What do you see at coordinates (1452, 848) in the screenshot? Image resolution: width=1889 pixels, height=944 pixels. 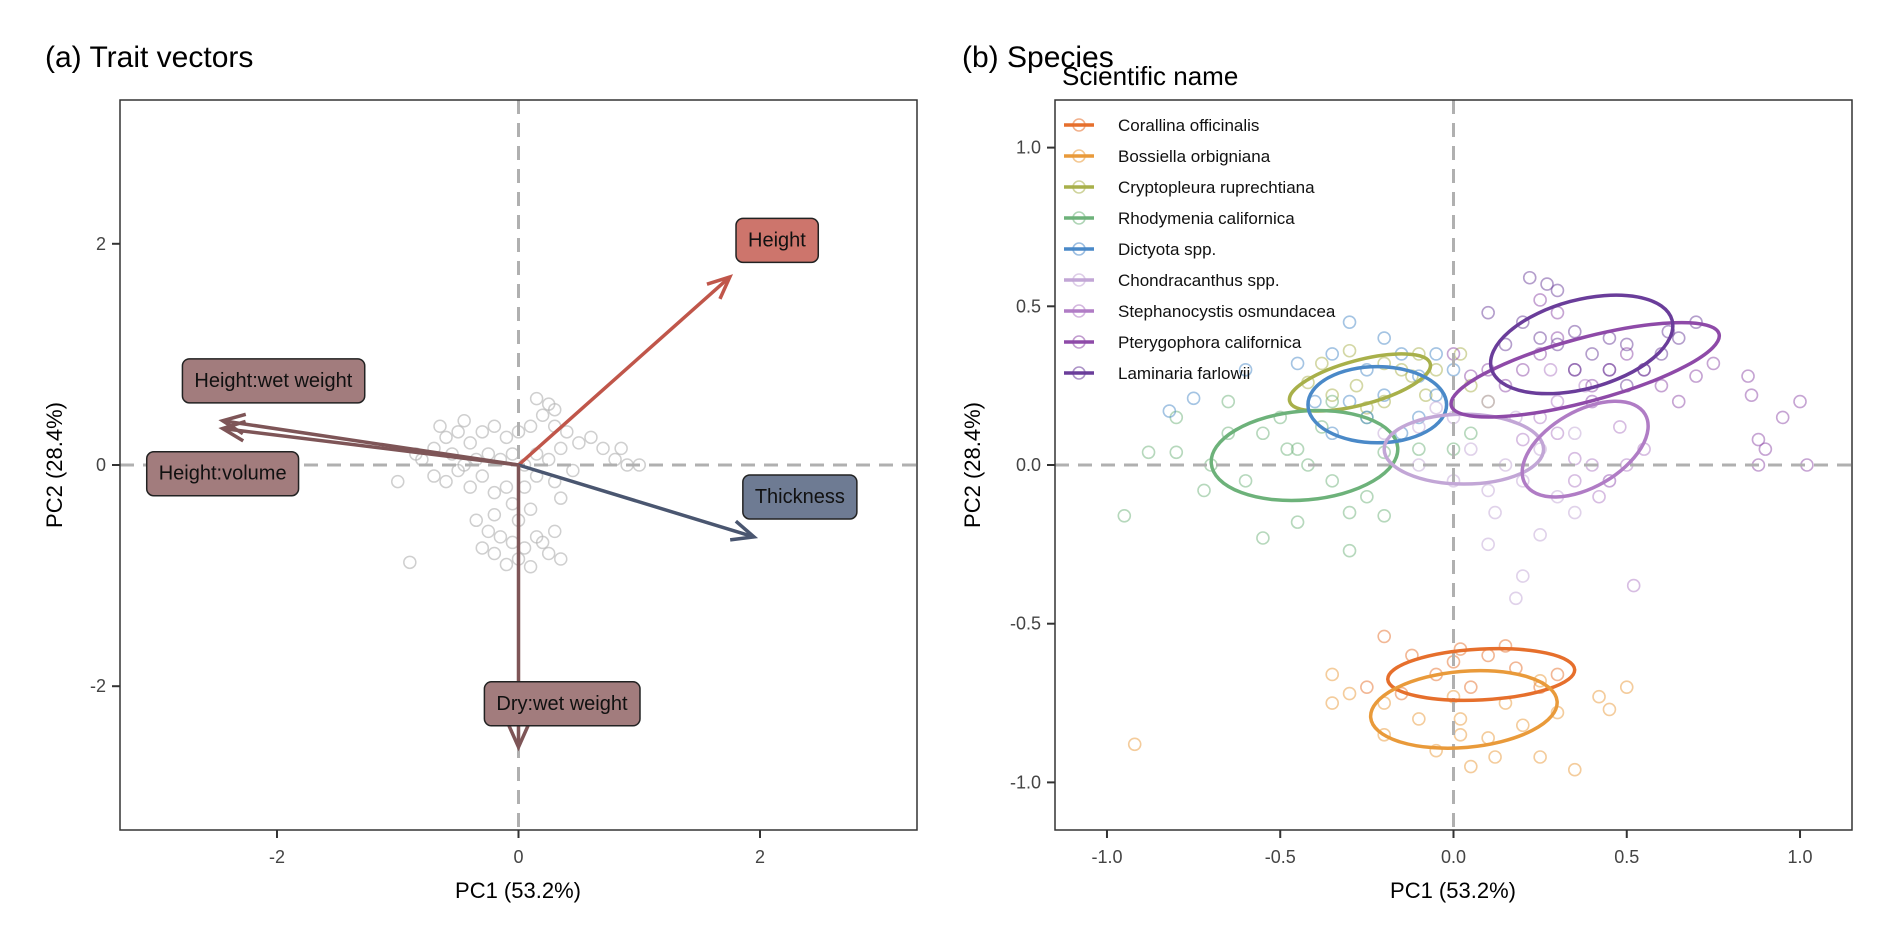 I see `panel-b-x-ticks: -1.0 -0.5 0.0 0.5 1.0` at bounding box center [1452, 848].